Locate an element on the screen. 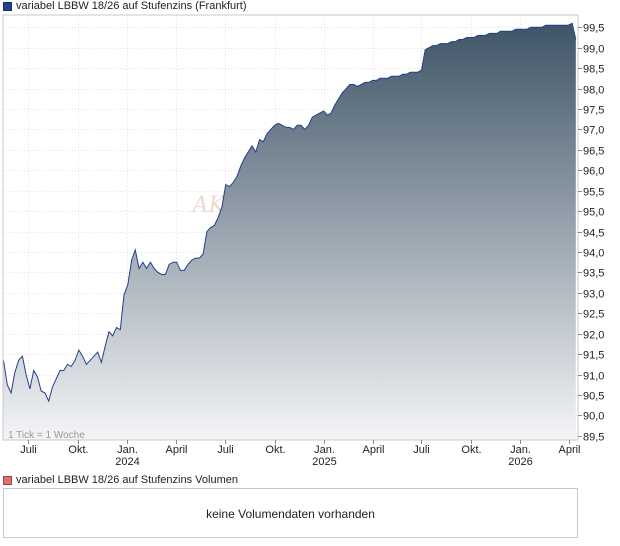  y-tick-label: 95,0 is located at coordinates (593, 213).